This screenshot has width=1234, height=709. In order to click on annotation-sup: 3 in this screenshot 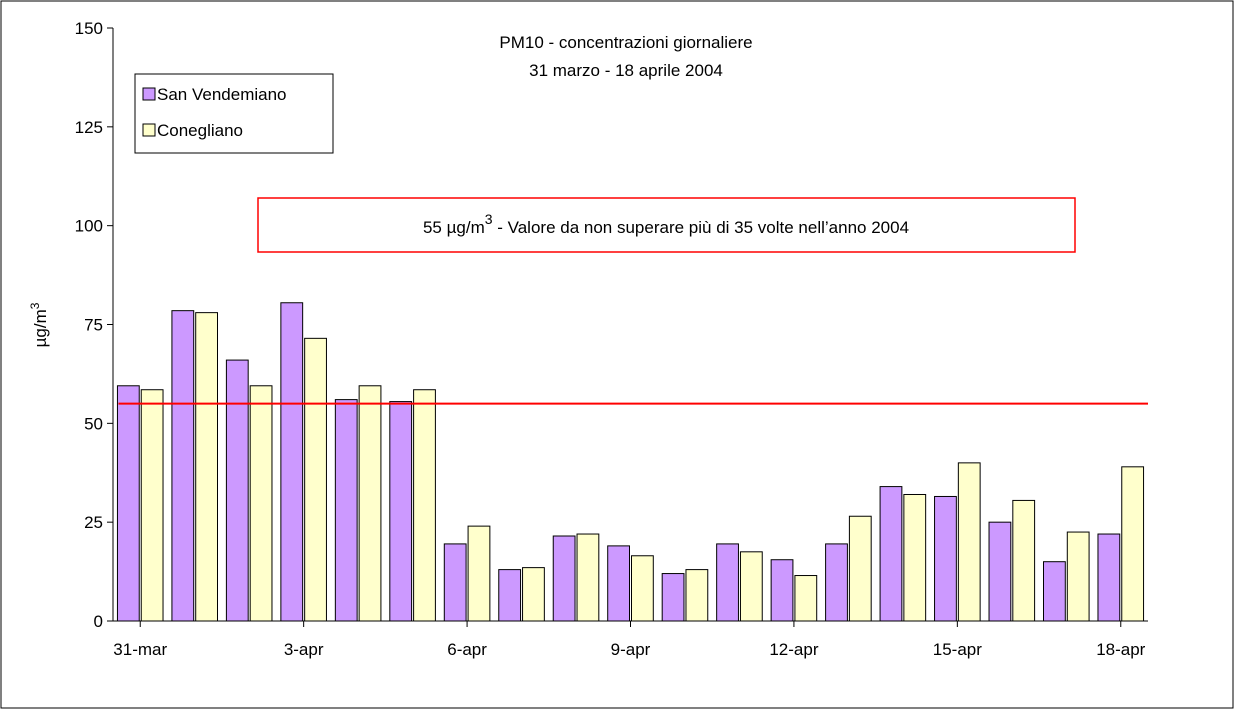, I will do `click(489, 219)`.